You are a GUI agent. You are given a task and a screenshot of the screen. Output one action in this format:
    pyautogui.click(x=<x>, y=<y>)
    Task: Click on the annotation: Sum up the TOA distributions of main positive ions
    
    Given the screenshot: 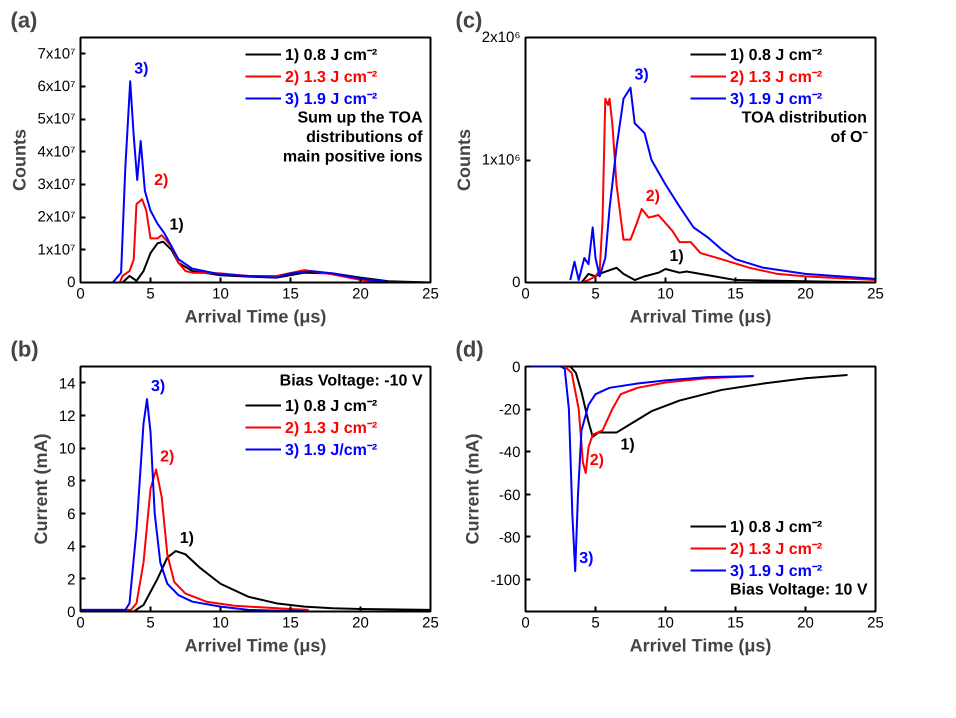 What is the action you would take?
    pyautogui.click(x=353, y=138)
    